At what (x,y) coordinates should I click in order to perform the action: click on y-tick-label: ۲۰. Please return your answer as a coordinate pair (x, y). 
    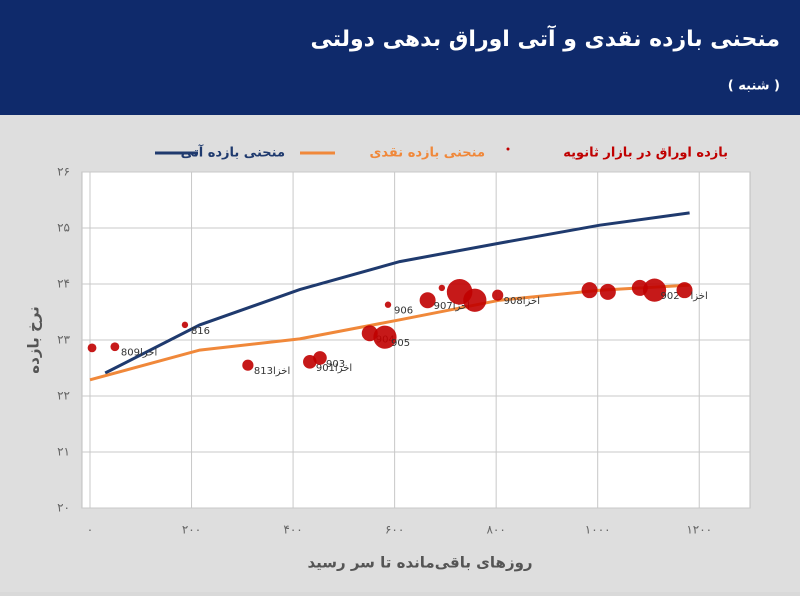
    Looking at the image, I should click on (63, 508).